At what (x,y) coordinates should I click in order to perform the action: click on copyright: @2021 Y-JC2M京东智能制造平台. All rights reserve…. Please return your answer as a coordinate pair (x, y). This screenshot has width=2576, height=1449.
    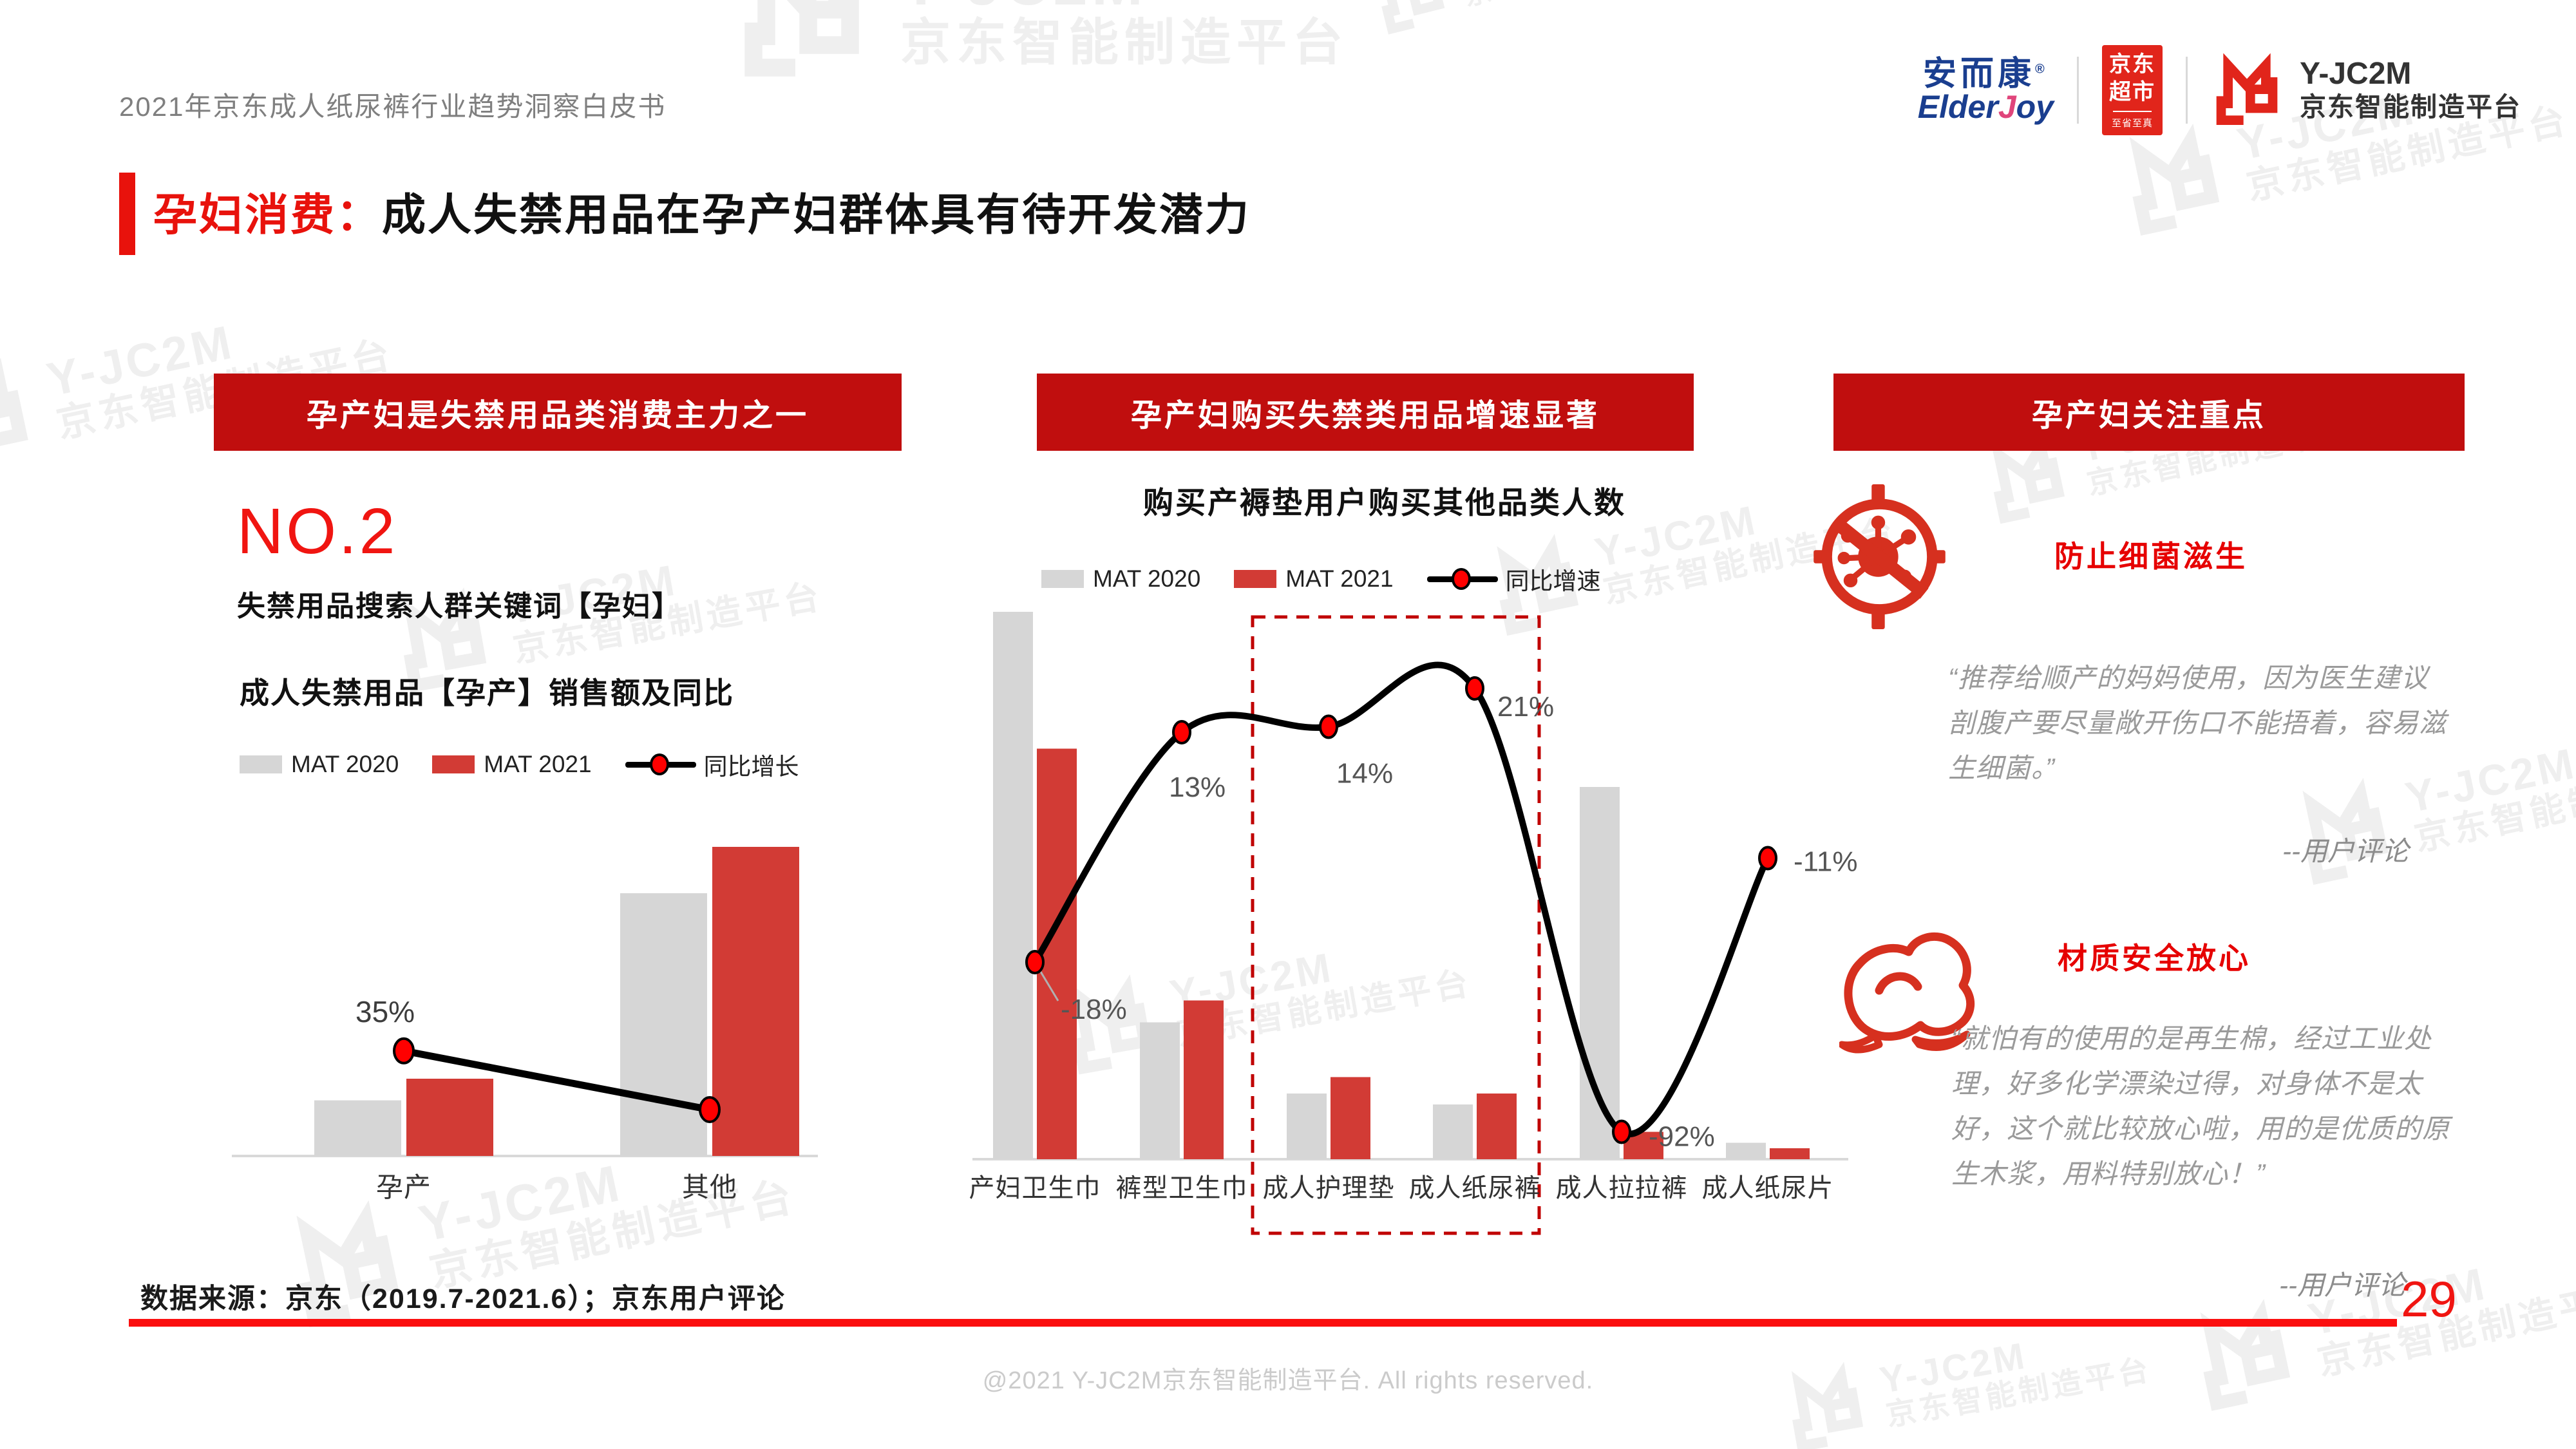
    Looking at the image, I should click on (1288, 1380).